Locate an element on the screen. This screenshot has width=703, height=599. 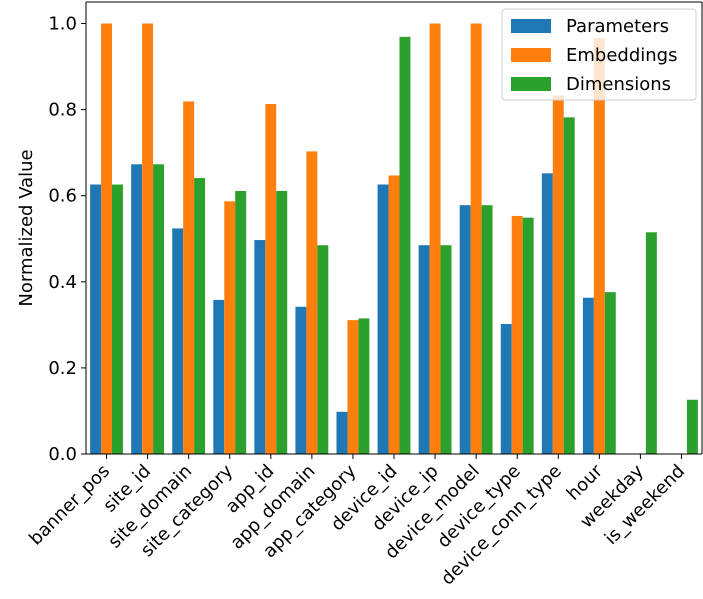
bar-embeddings-site_category is located at coordinates (230, 327).